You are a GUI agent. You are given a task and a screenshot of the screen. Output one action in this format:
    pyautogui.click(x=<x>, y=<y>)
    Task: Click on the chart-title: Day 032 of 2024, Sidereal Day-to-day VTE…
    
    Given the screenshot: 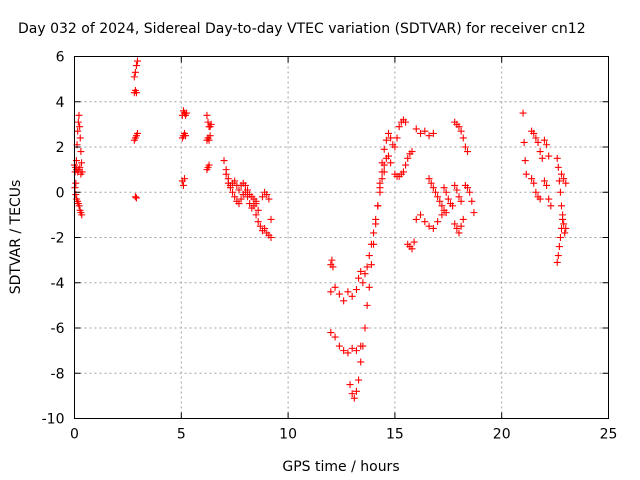 What is the action you would take?
    pyautogui.click(x=302, y=29)
    